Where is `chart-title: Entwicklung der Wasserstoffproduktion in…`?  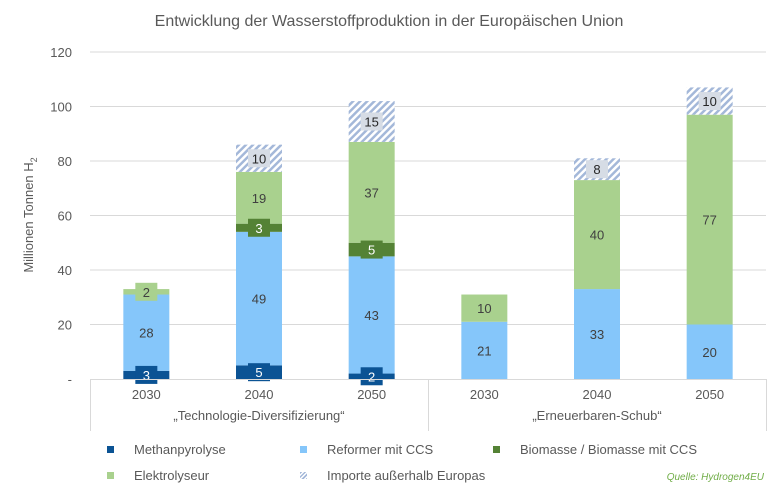
chart-title: Entwicklung der Wasserstoffproduktion in… is located at coordinates (389, 21).